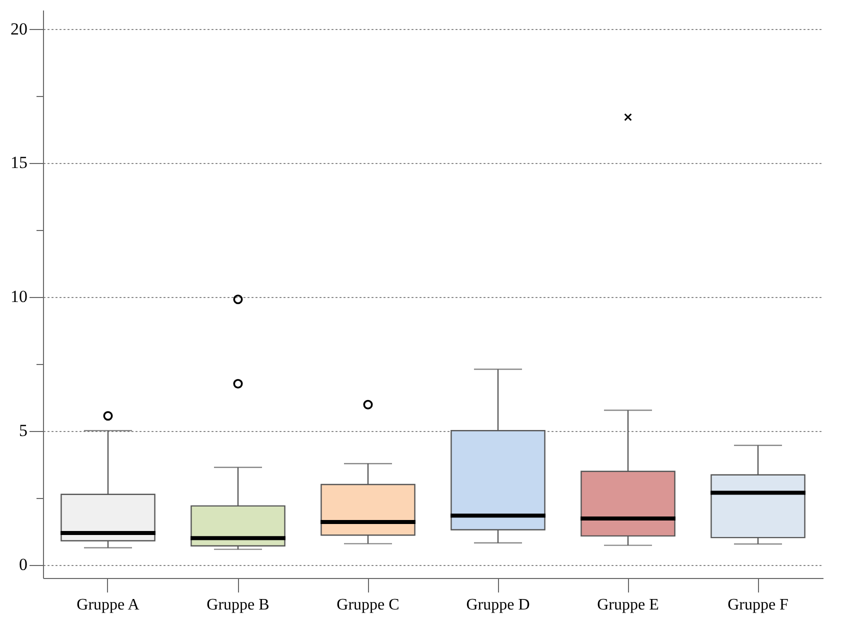  I want to click on y-tick-label: 20, so click(19, 28).